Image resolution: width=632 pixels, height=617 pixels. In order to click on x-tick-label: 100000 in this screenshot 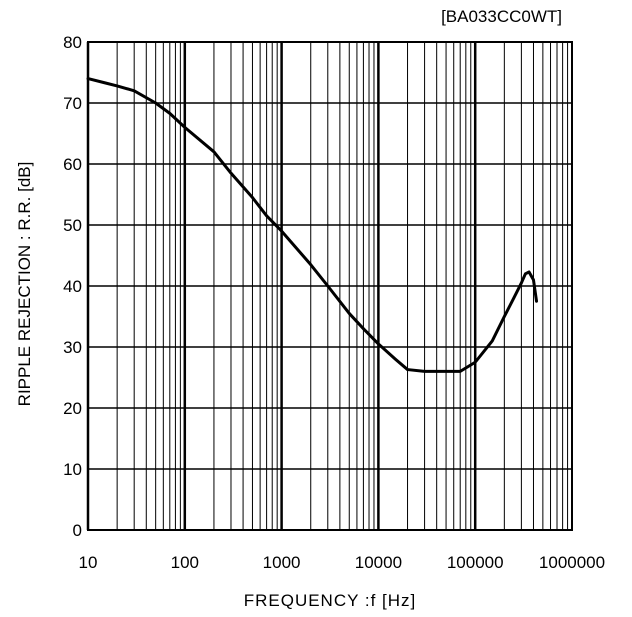, I will do `click(475, 562)`.